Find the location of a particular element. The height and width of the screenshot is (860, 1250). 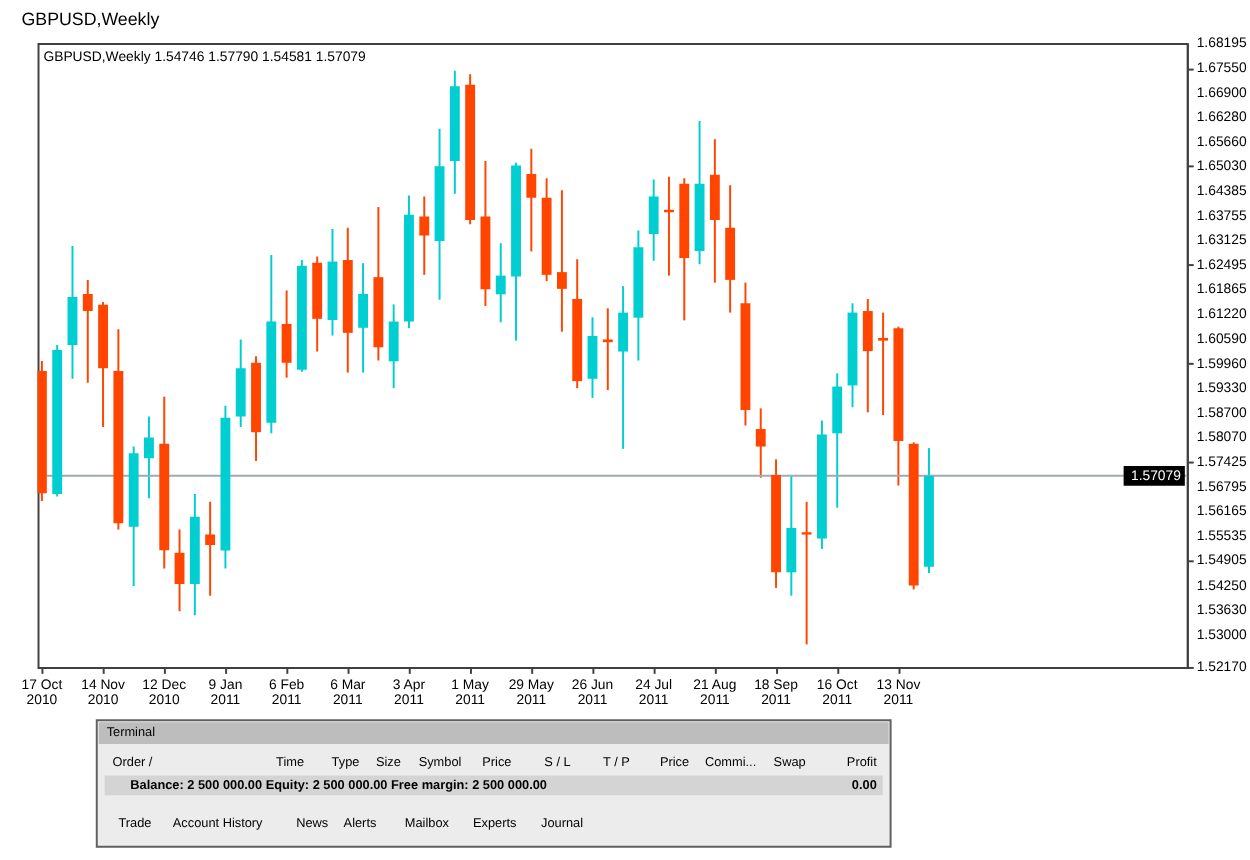

chart-title: GBPUSD,Weekly is located at coordinates (91, 19).